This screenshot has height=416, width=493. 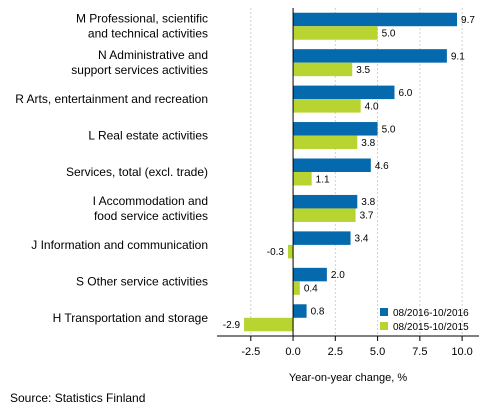 I want to click on category-label: N Administrative and, so click(x=153, y=55).